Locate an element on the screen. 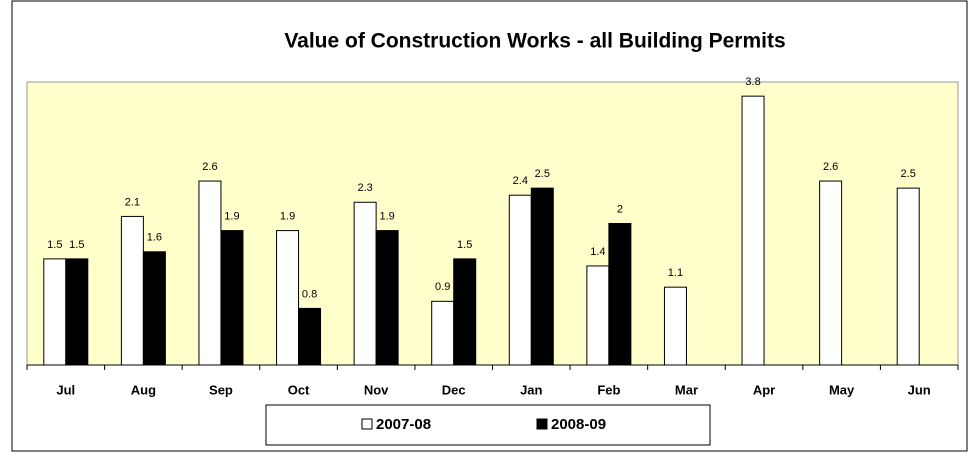 This screenshot has width=968, height=457. x-tick-label: Dec is located at coordinates (454, 389).